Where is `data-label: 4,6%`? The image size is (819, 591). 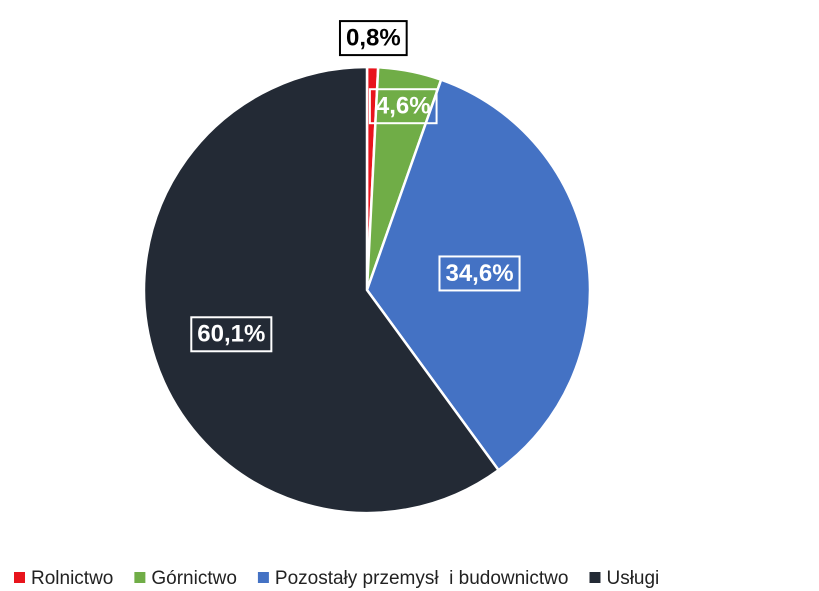 data-label: 4,6% is located at coordinates (403, 106).